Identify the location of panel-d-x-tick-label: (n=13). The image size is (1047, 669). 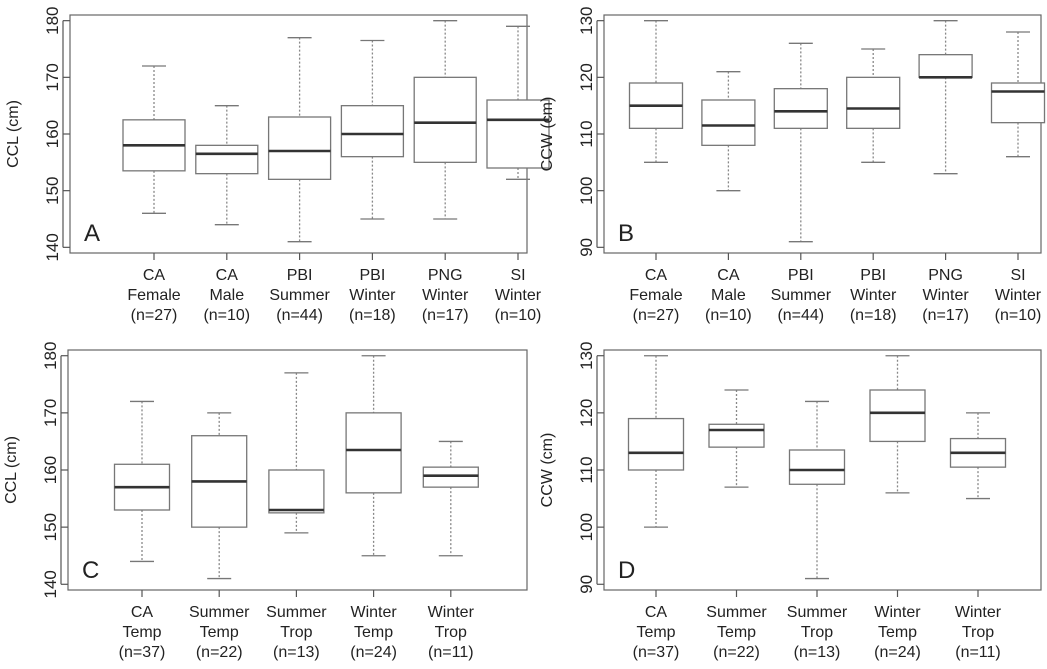
(817, 652).